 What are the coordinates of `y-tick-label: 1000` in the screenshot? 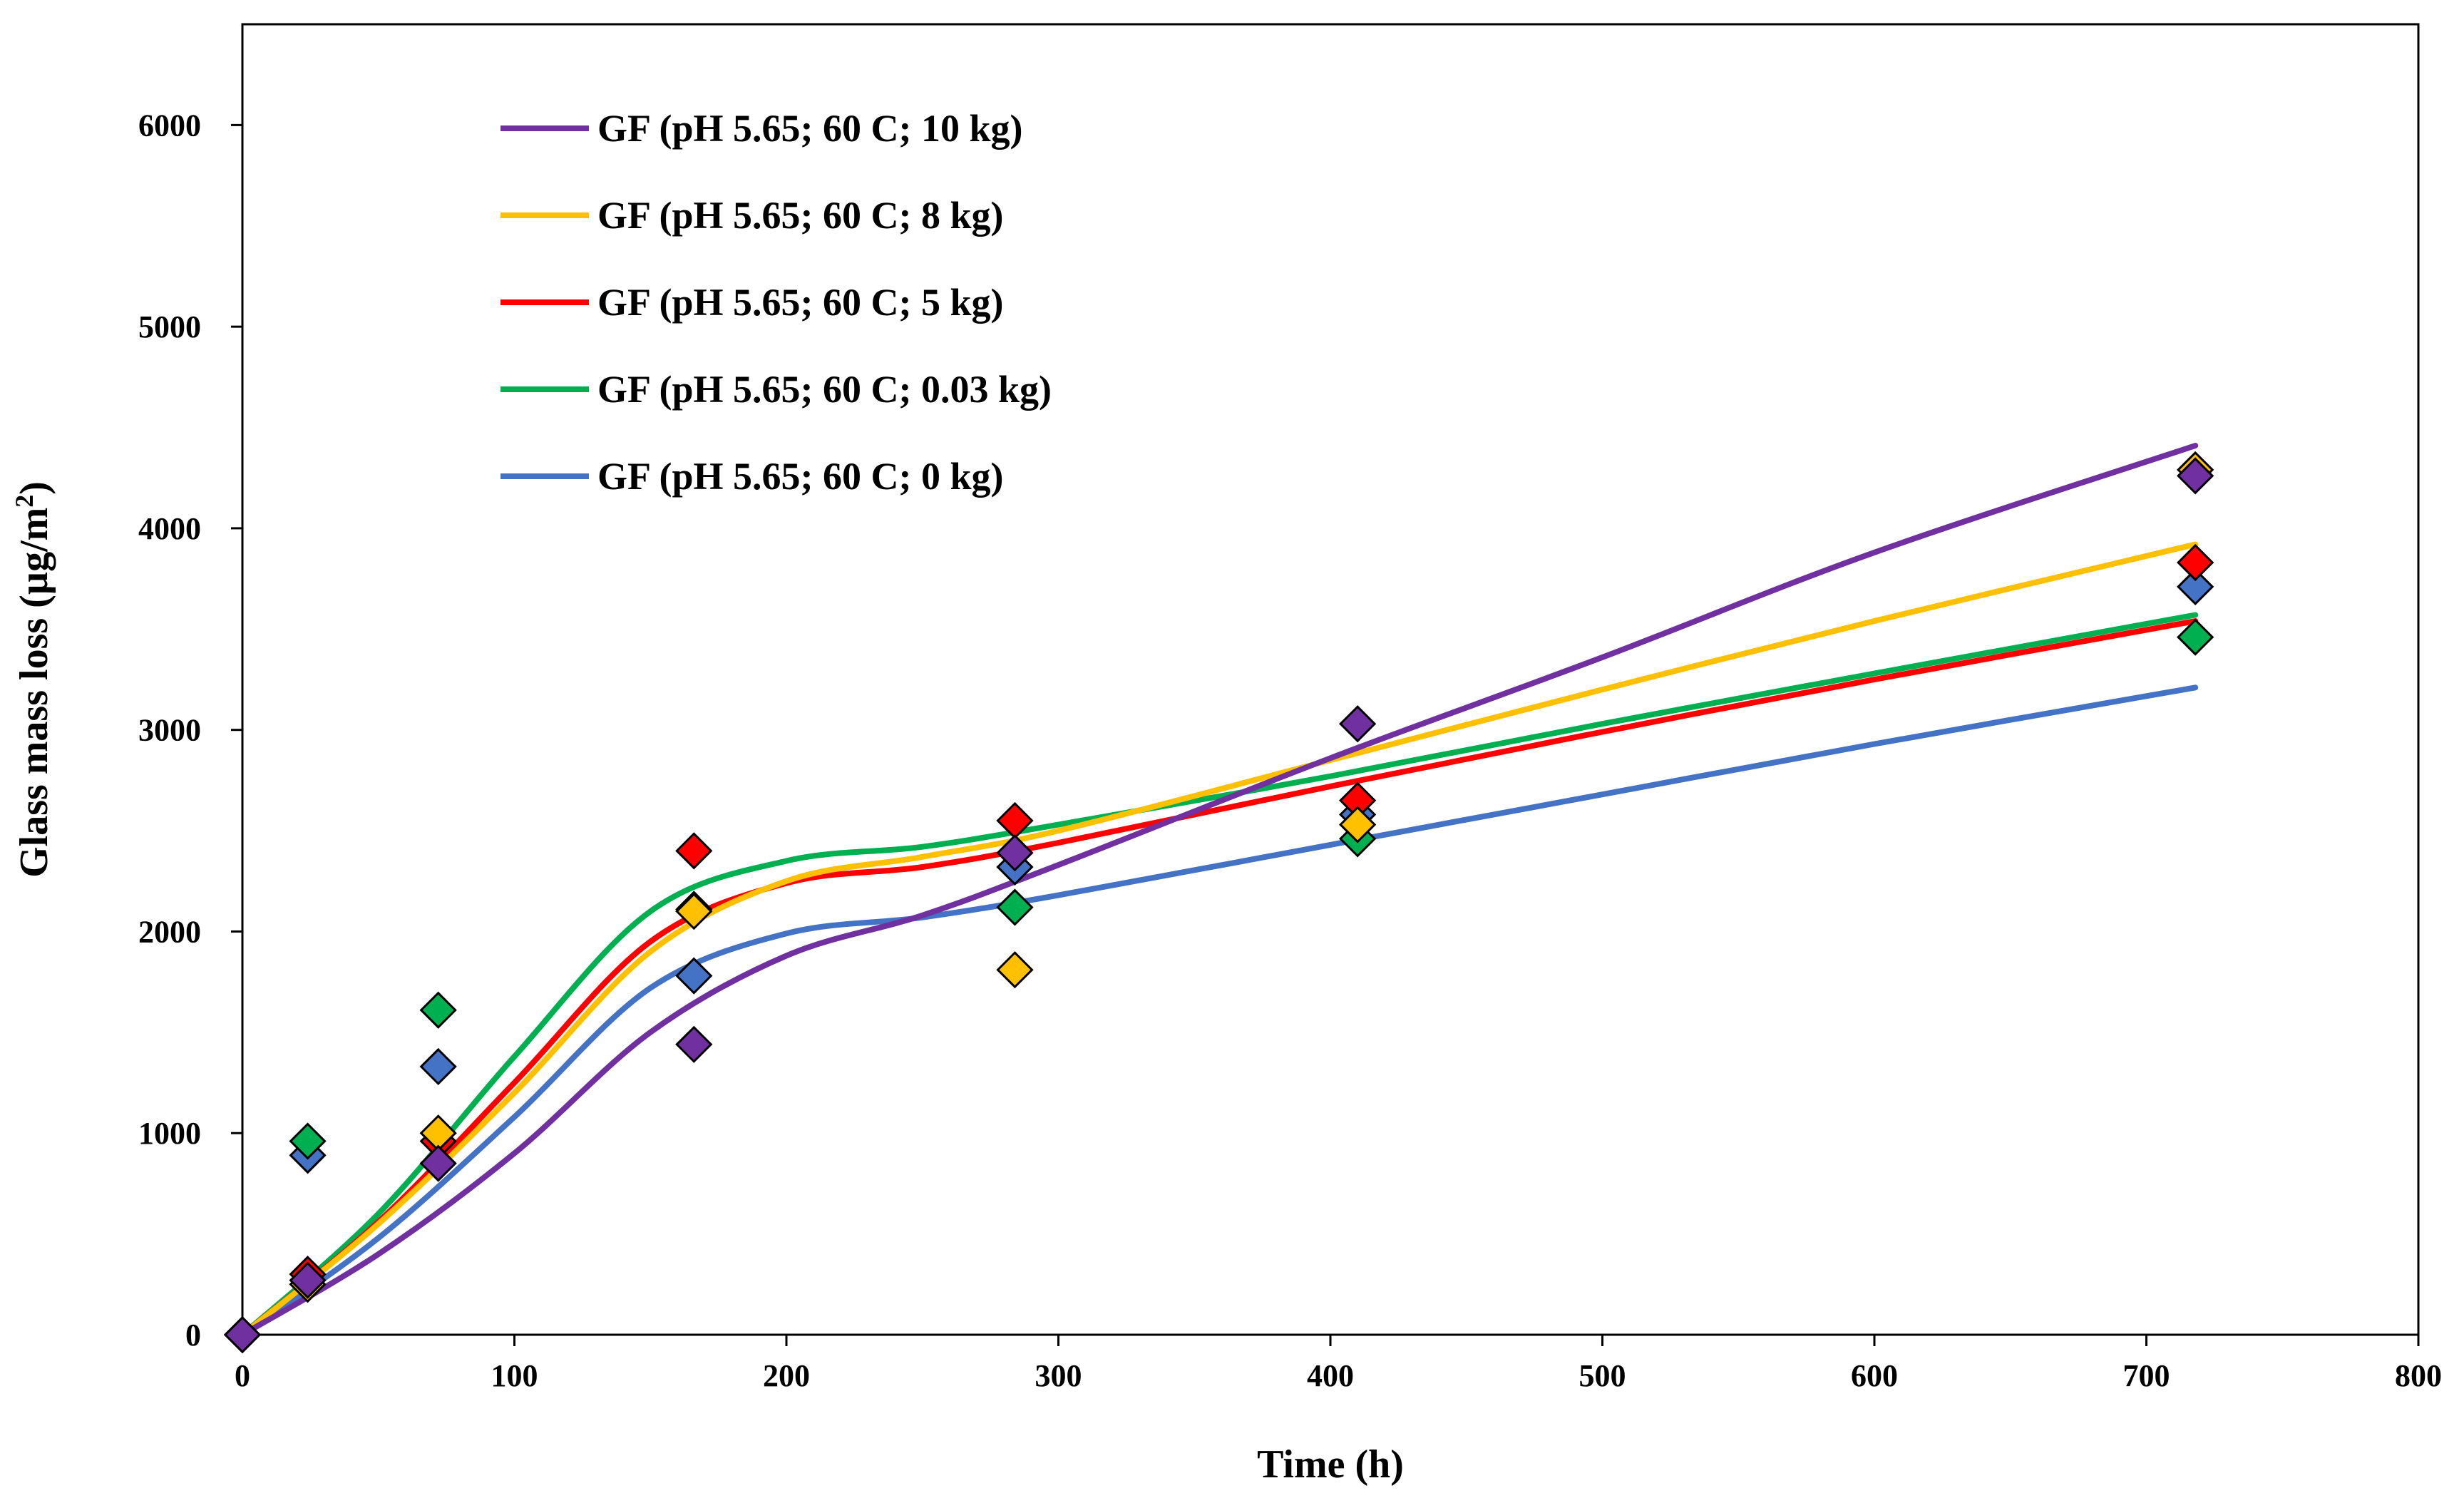 It's located at (169, 1133).